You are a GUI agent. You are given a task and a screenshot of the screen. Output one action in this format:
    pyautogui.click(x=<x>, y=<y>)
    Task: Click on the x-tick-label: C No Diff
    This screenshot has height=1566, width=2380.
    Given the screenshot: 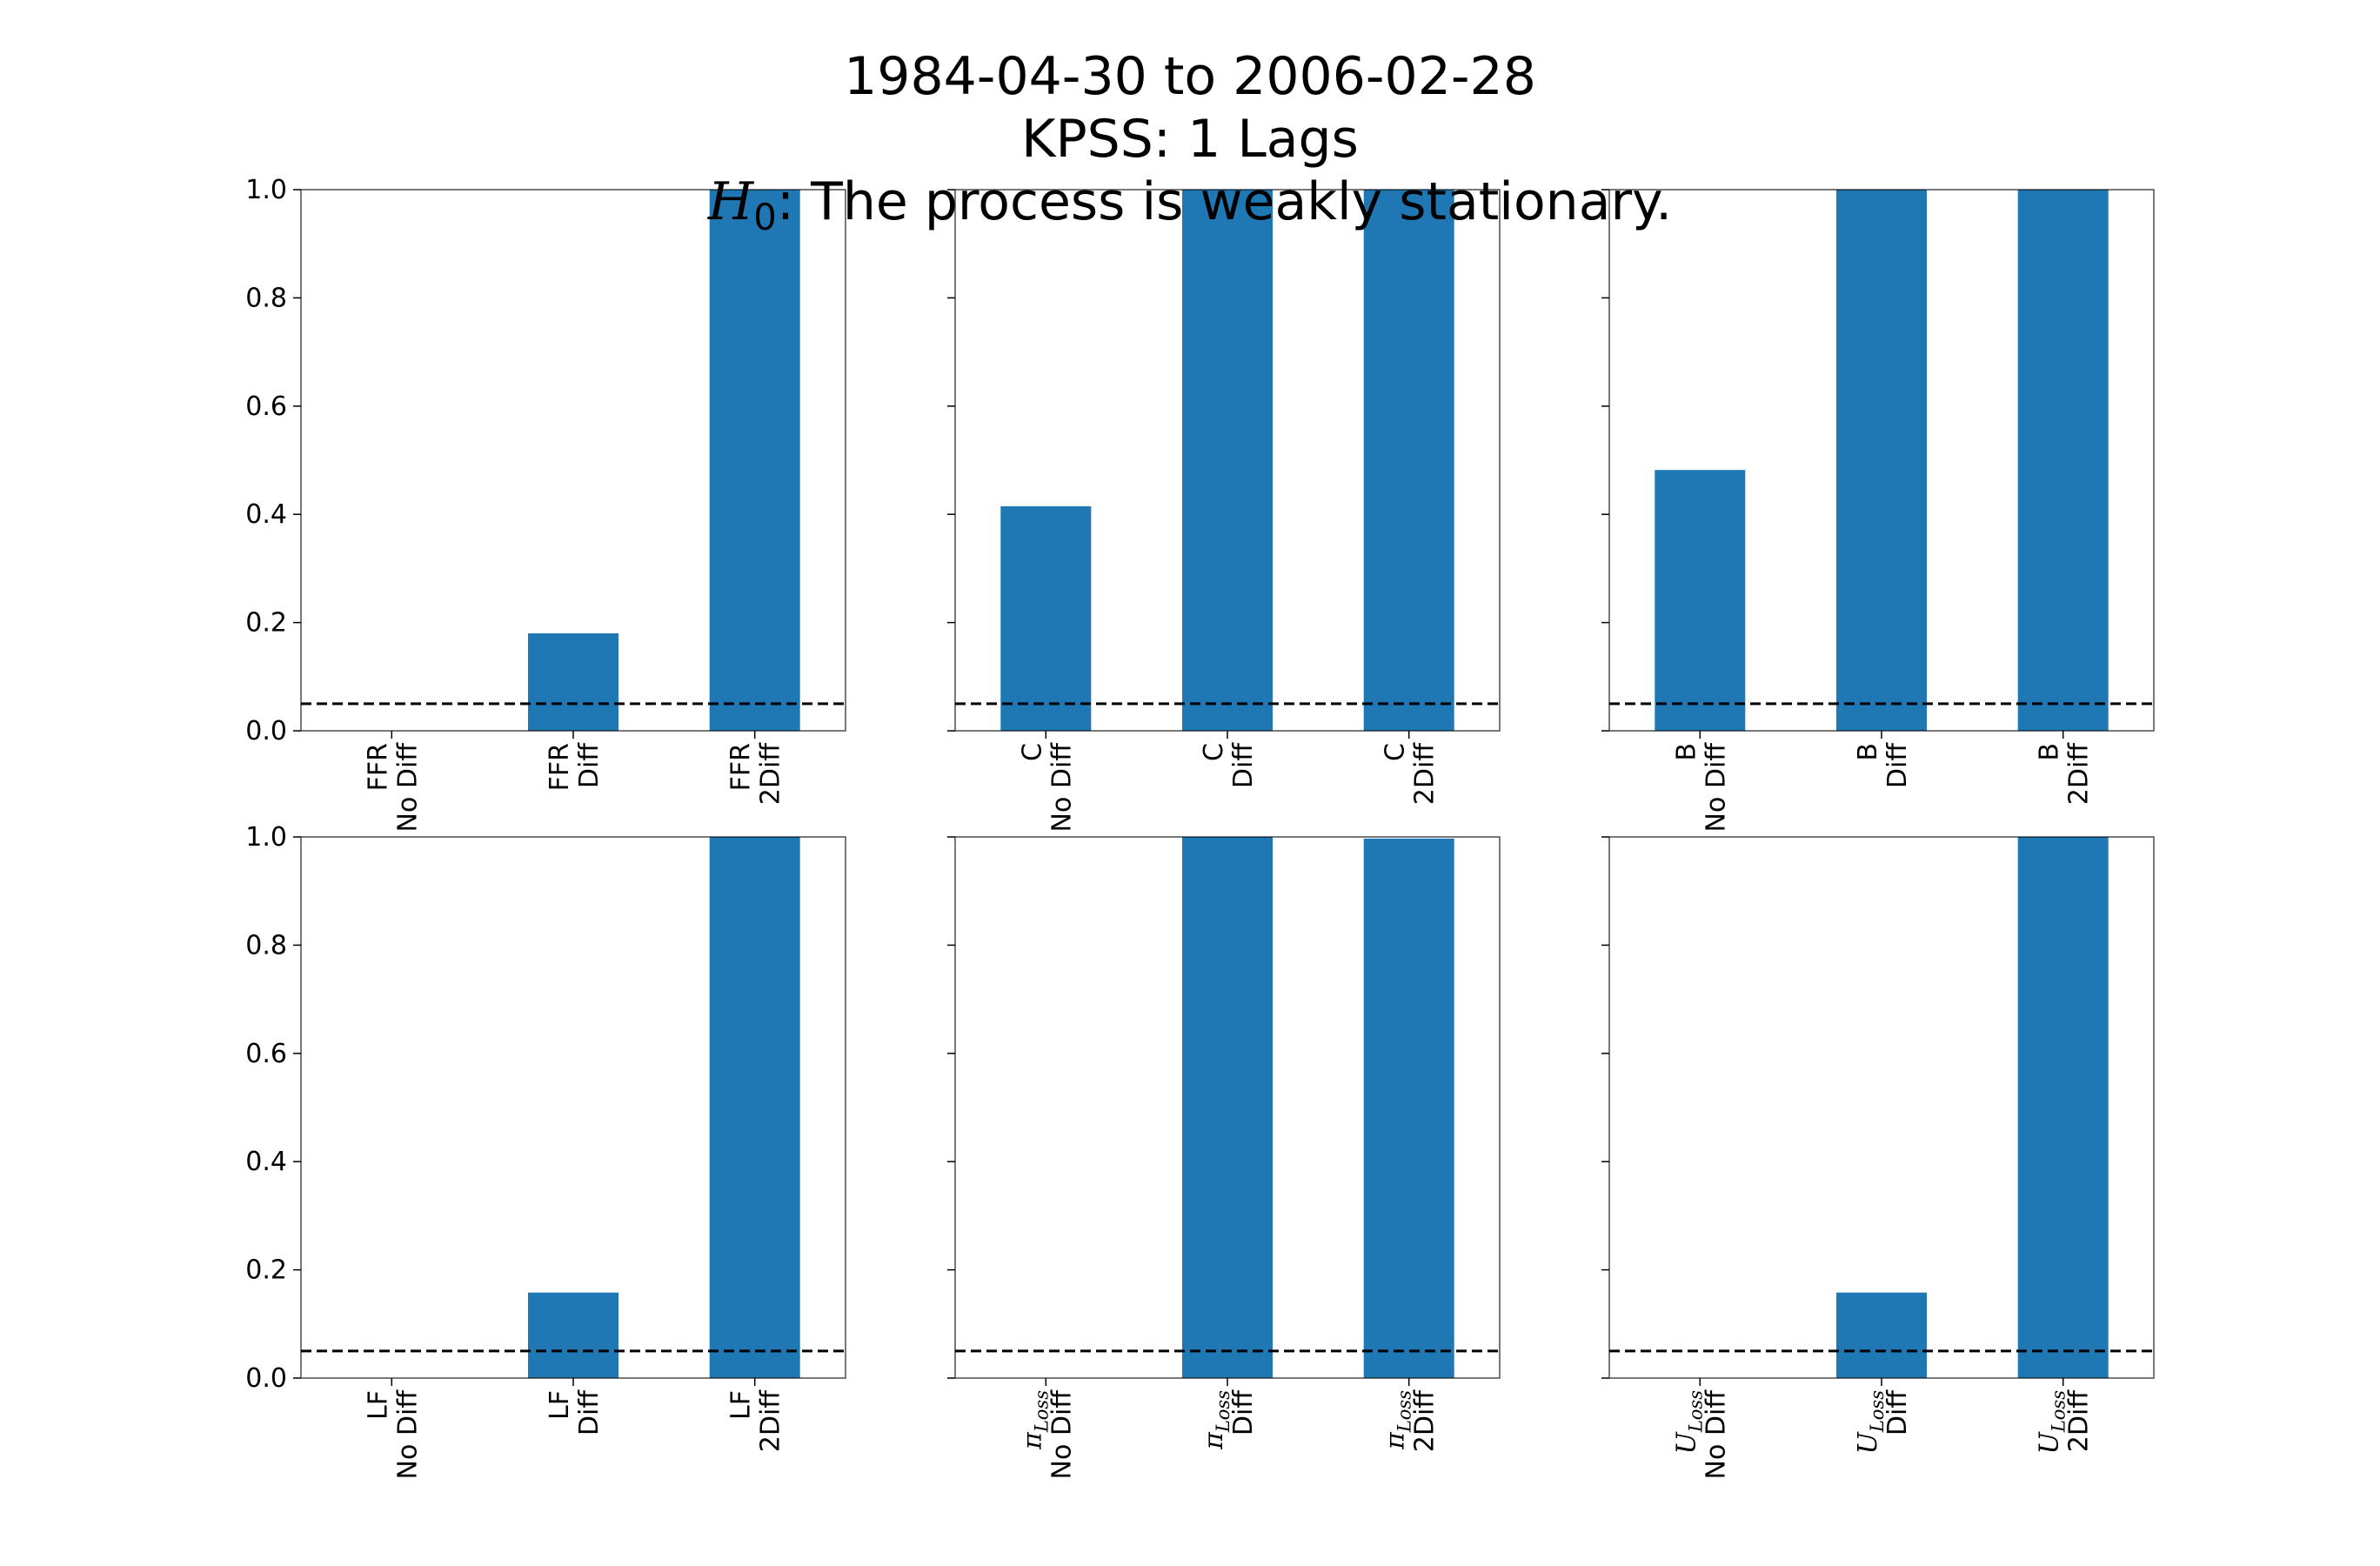 What is the action you would take?
    pyautogui.click(x=1047, y=787)
    